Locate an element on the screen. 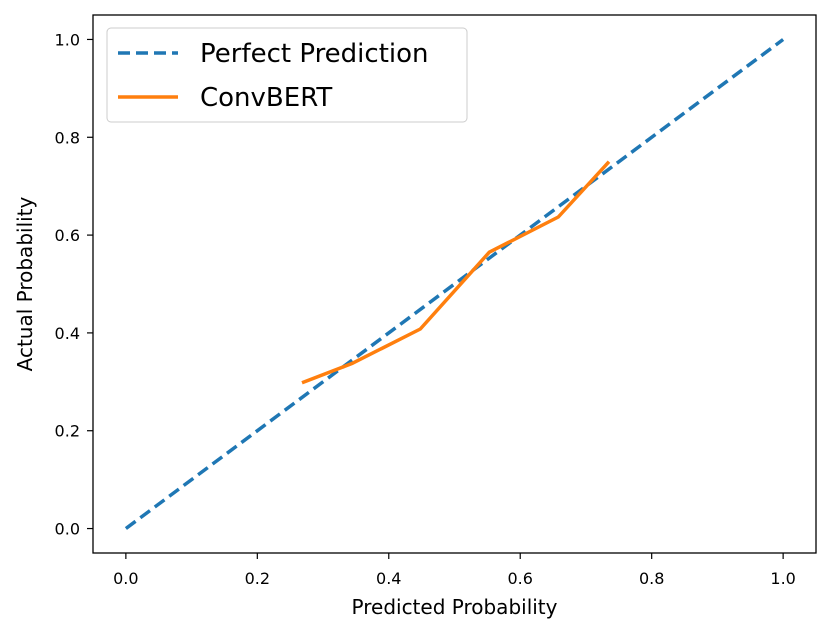  legend: Perfect Prediction ConvBERT is located at coordinates (287, 75).